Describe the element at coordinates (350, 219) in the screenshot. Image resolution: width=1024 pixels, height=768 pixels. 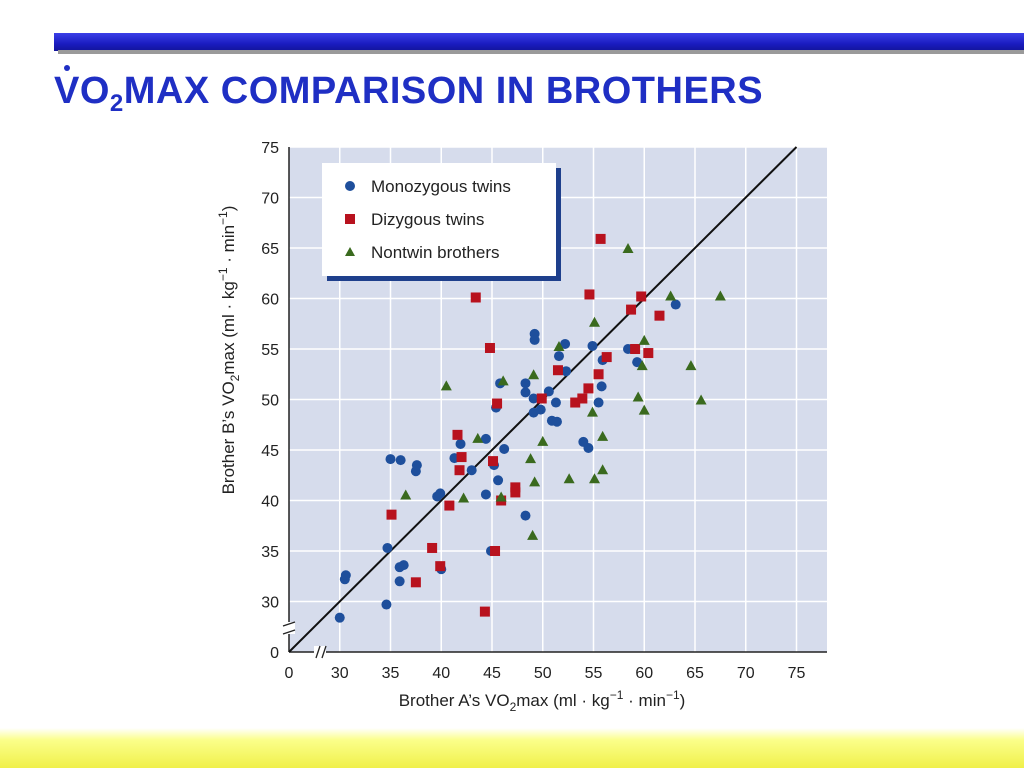
I see `legend-square-marker` at that location.